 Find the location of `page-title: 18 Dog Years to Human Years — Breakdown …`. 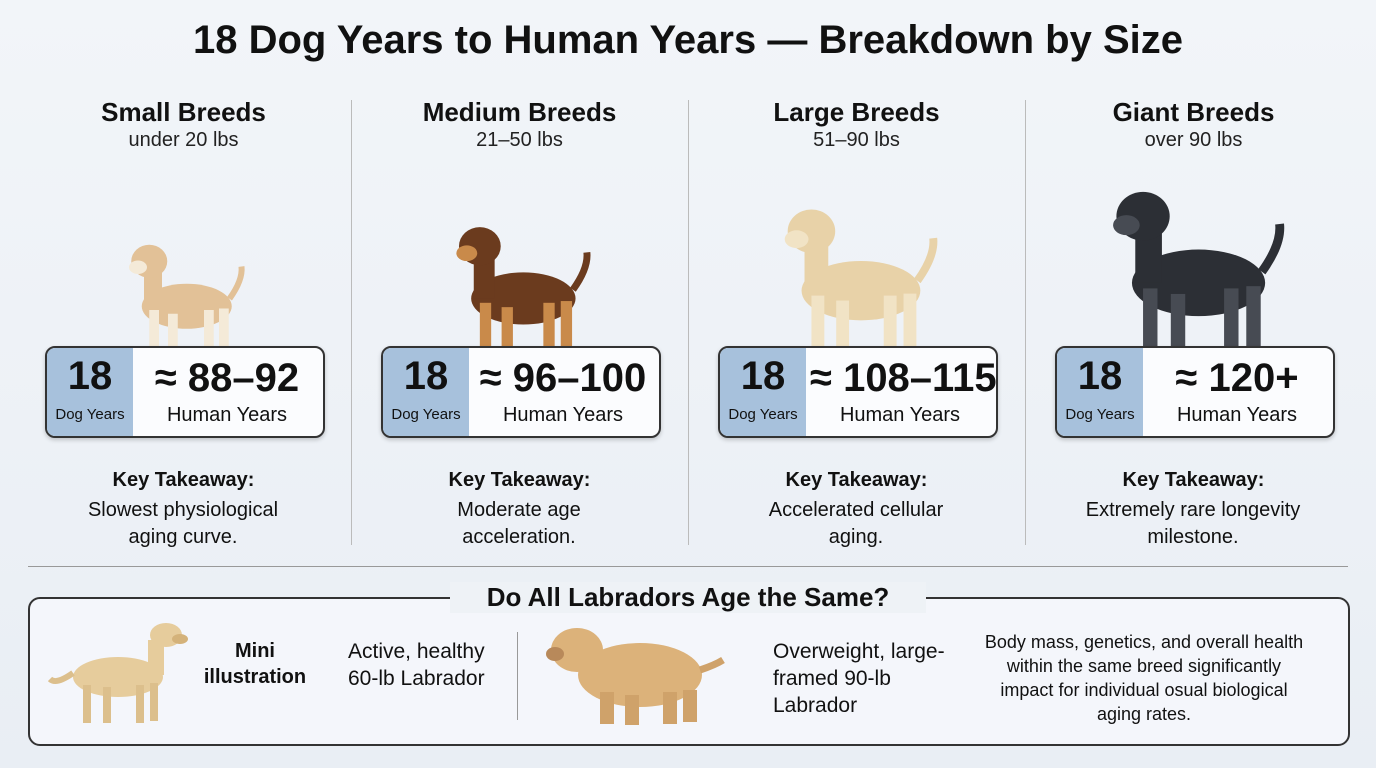

page-title: 18 Dog Years to Human Years — Breakdown … is located at coordinates (688, 40).